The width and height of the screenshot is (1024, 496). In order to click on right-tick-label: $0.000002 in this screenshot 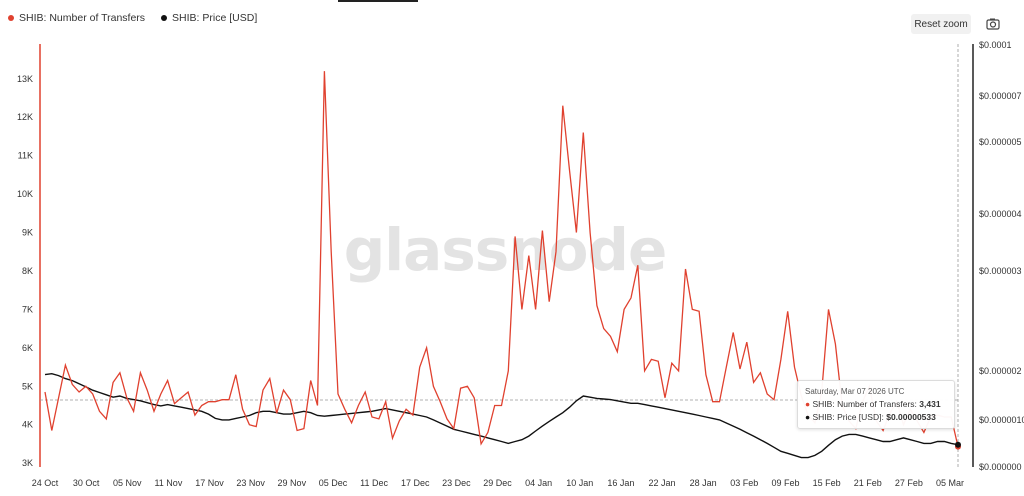, I will do `click(1000, 371)`.